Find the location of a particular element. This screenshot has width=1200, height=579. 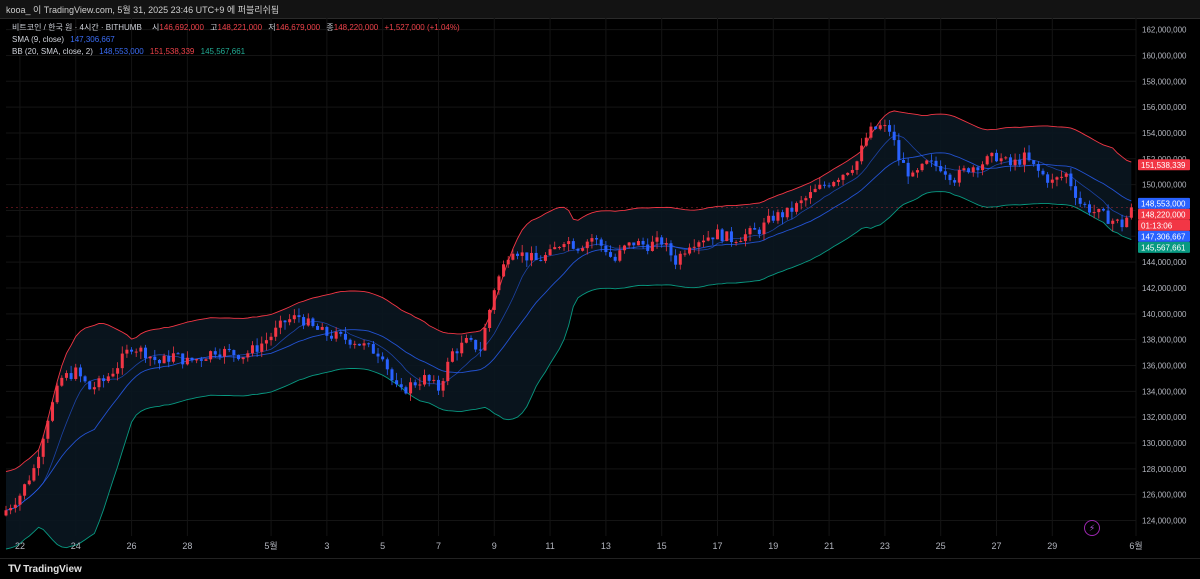

y-tick-label: 138,000,000 is located at coordinates (1164, 340).